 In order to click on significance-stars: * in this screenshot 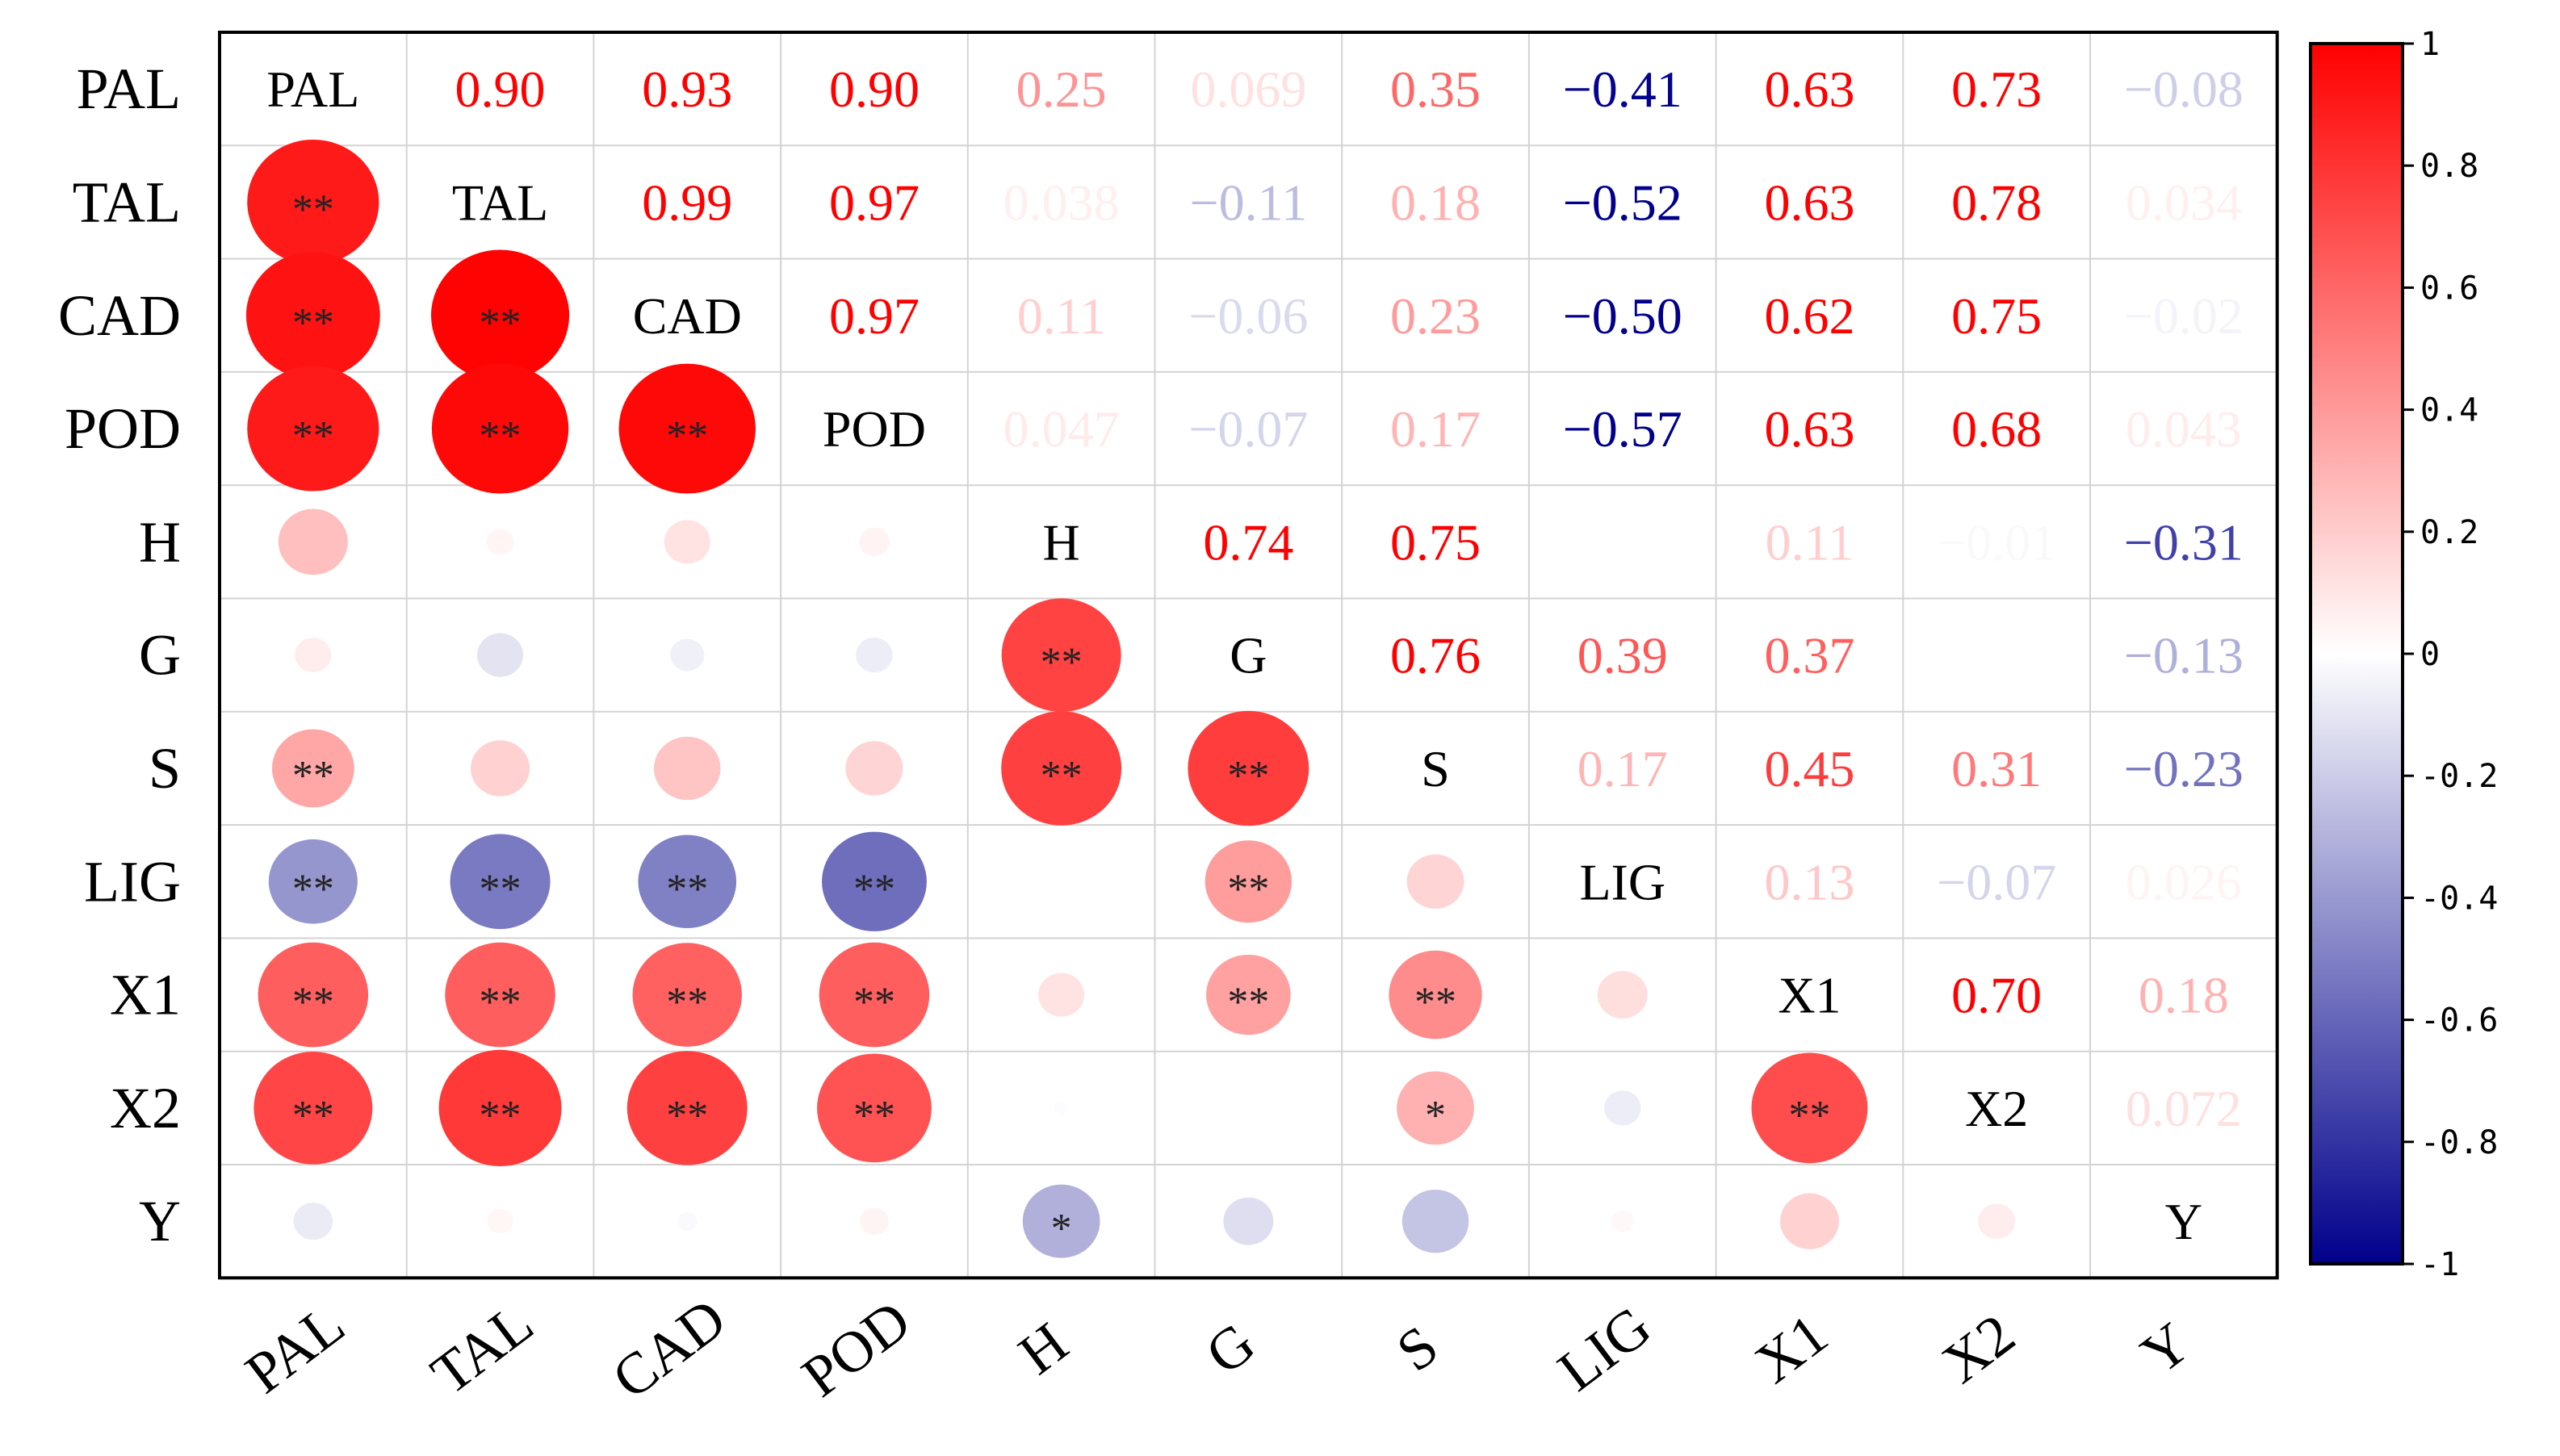, I will do `click(1436, 1116)`.